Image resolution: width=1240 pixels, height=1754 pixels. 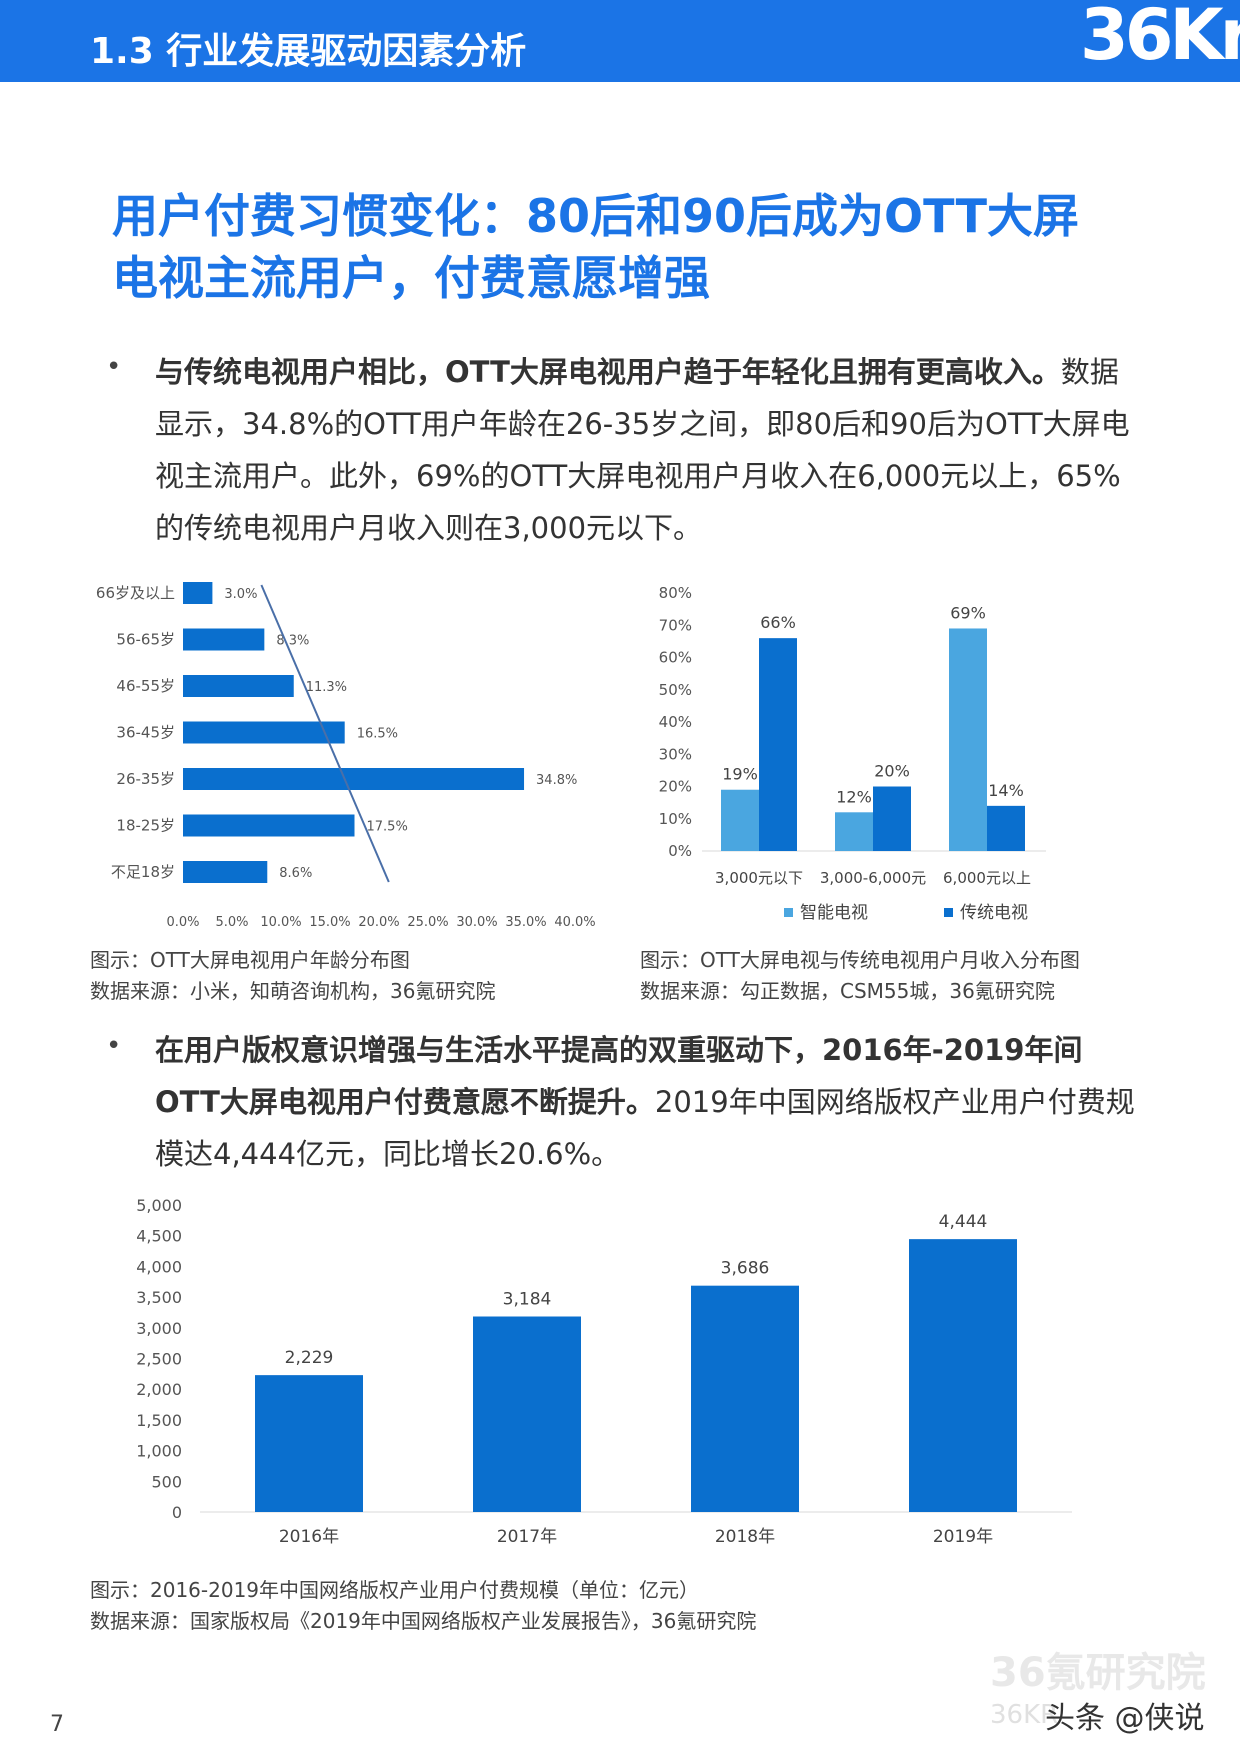 I want to click on payment-y-tick: 500, so click(x=166, y=1481).